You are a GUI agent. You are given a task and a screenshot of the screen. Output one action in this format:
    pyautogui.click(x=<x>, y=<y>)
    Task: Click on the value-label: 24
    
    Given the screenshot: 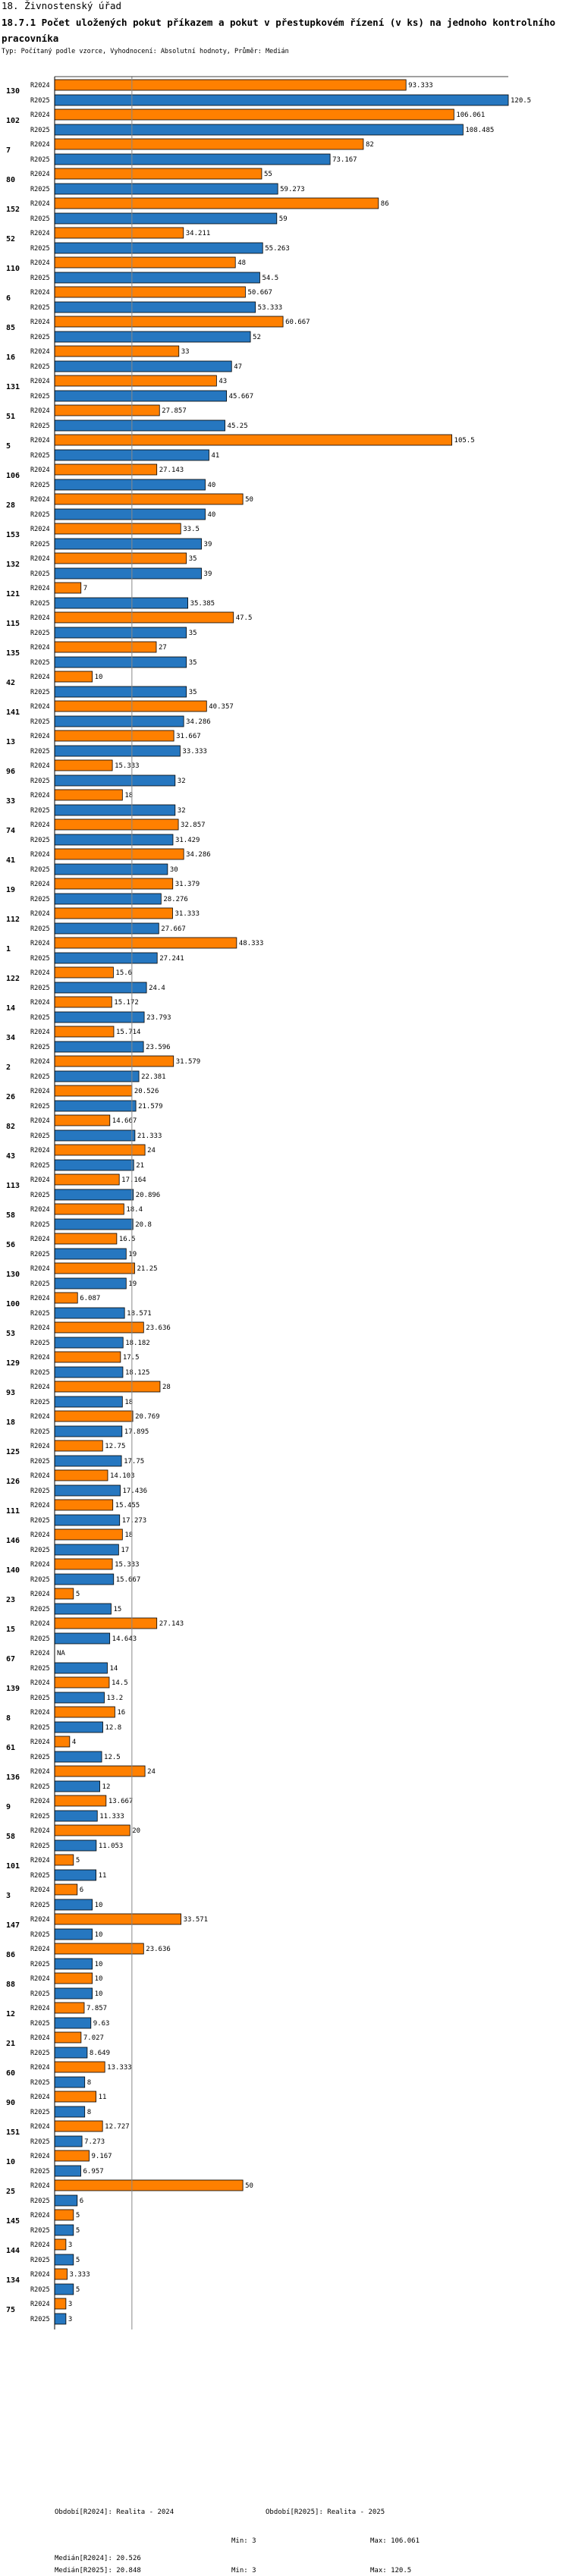 What is the action you would take?
    pyautogui.click(x=151, y=1150)
    